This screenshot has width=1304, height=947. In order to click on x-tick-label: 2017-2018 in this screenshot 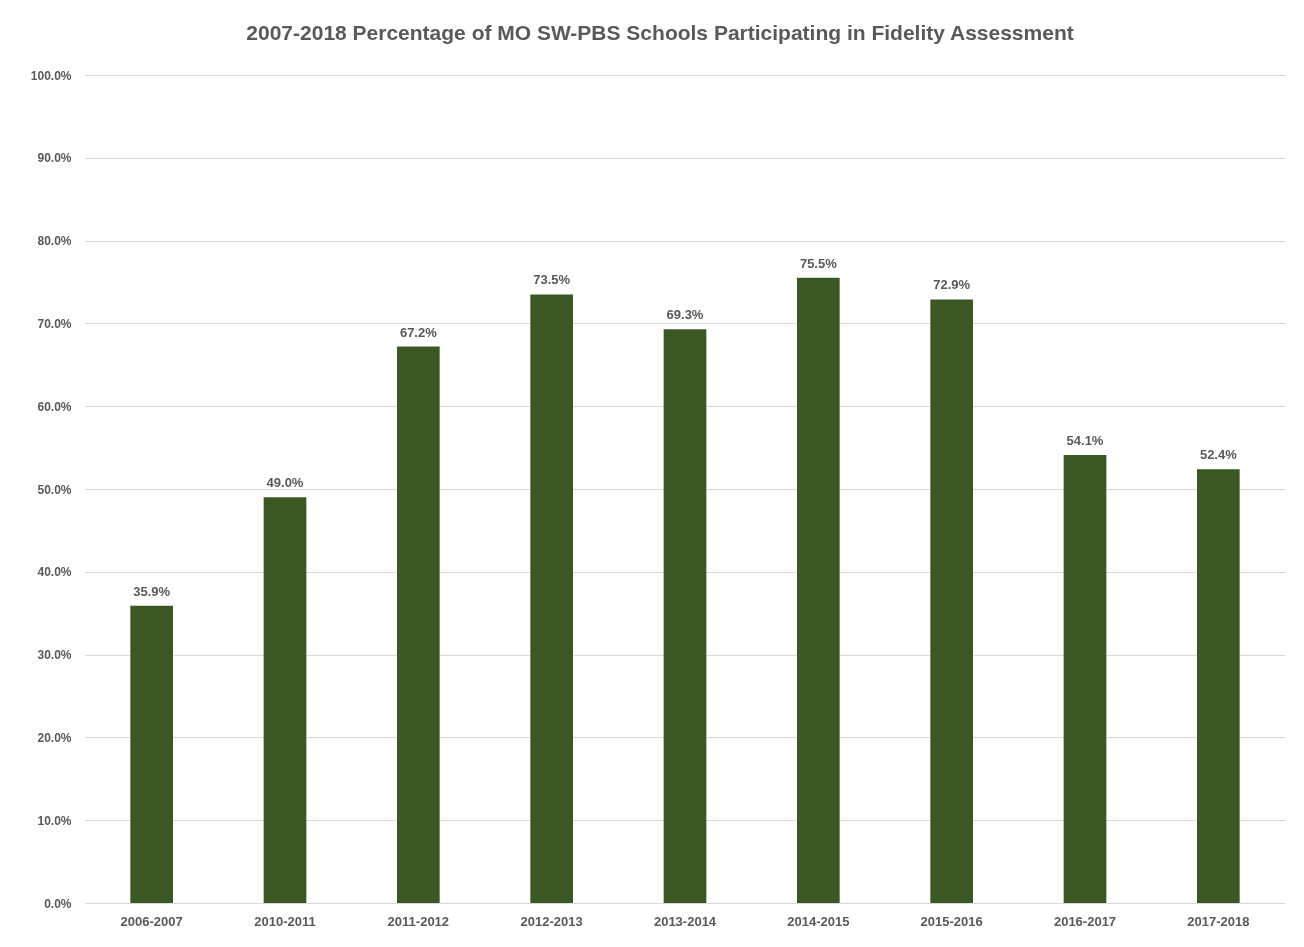, I will do `click(1218, 921)`.